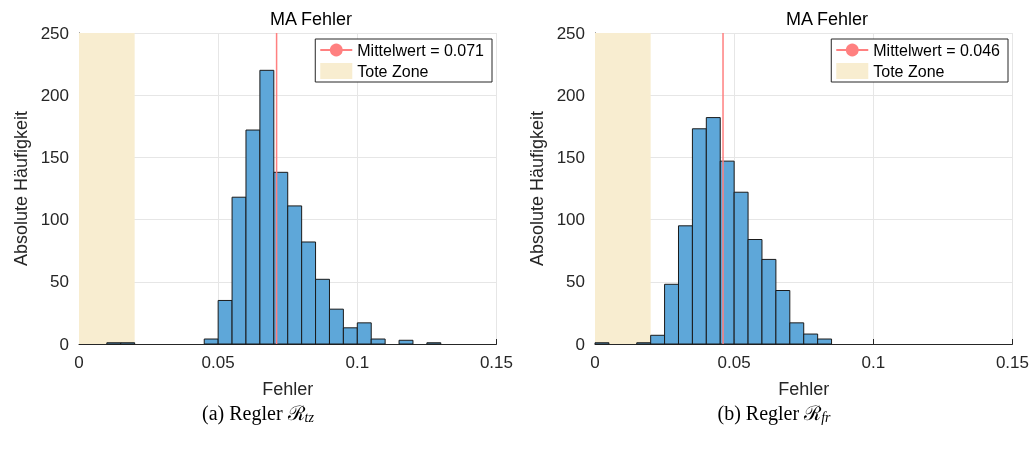  What do you see at coordinates (258, 413) in the screenshot?
I see `text: (a) Regler ℛtz` at bounding box center [258, 413].